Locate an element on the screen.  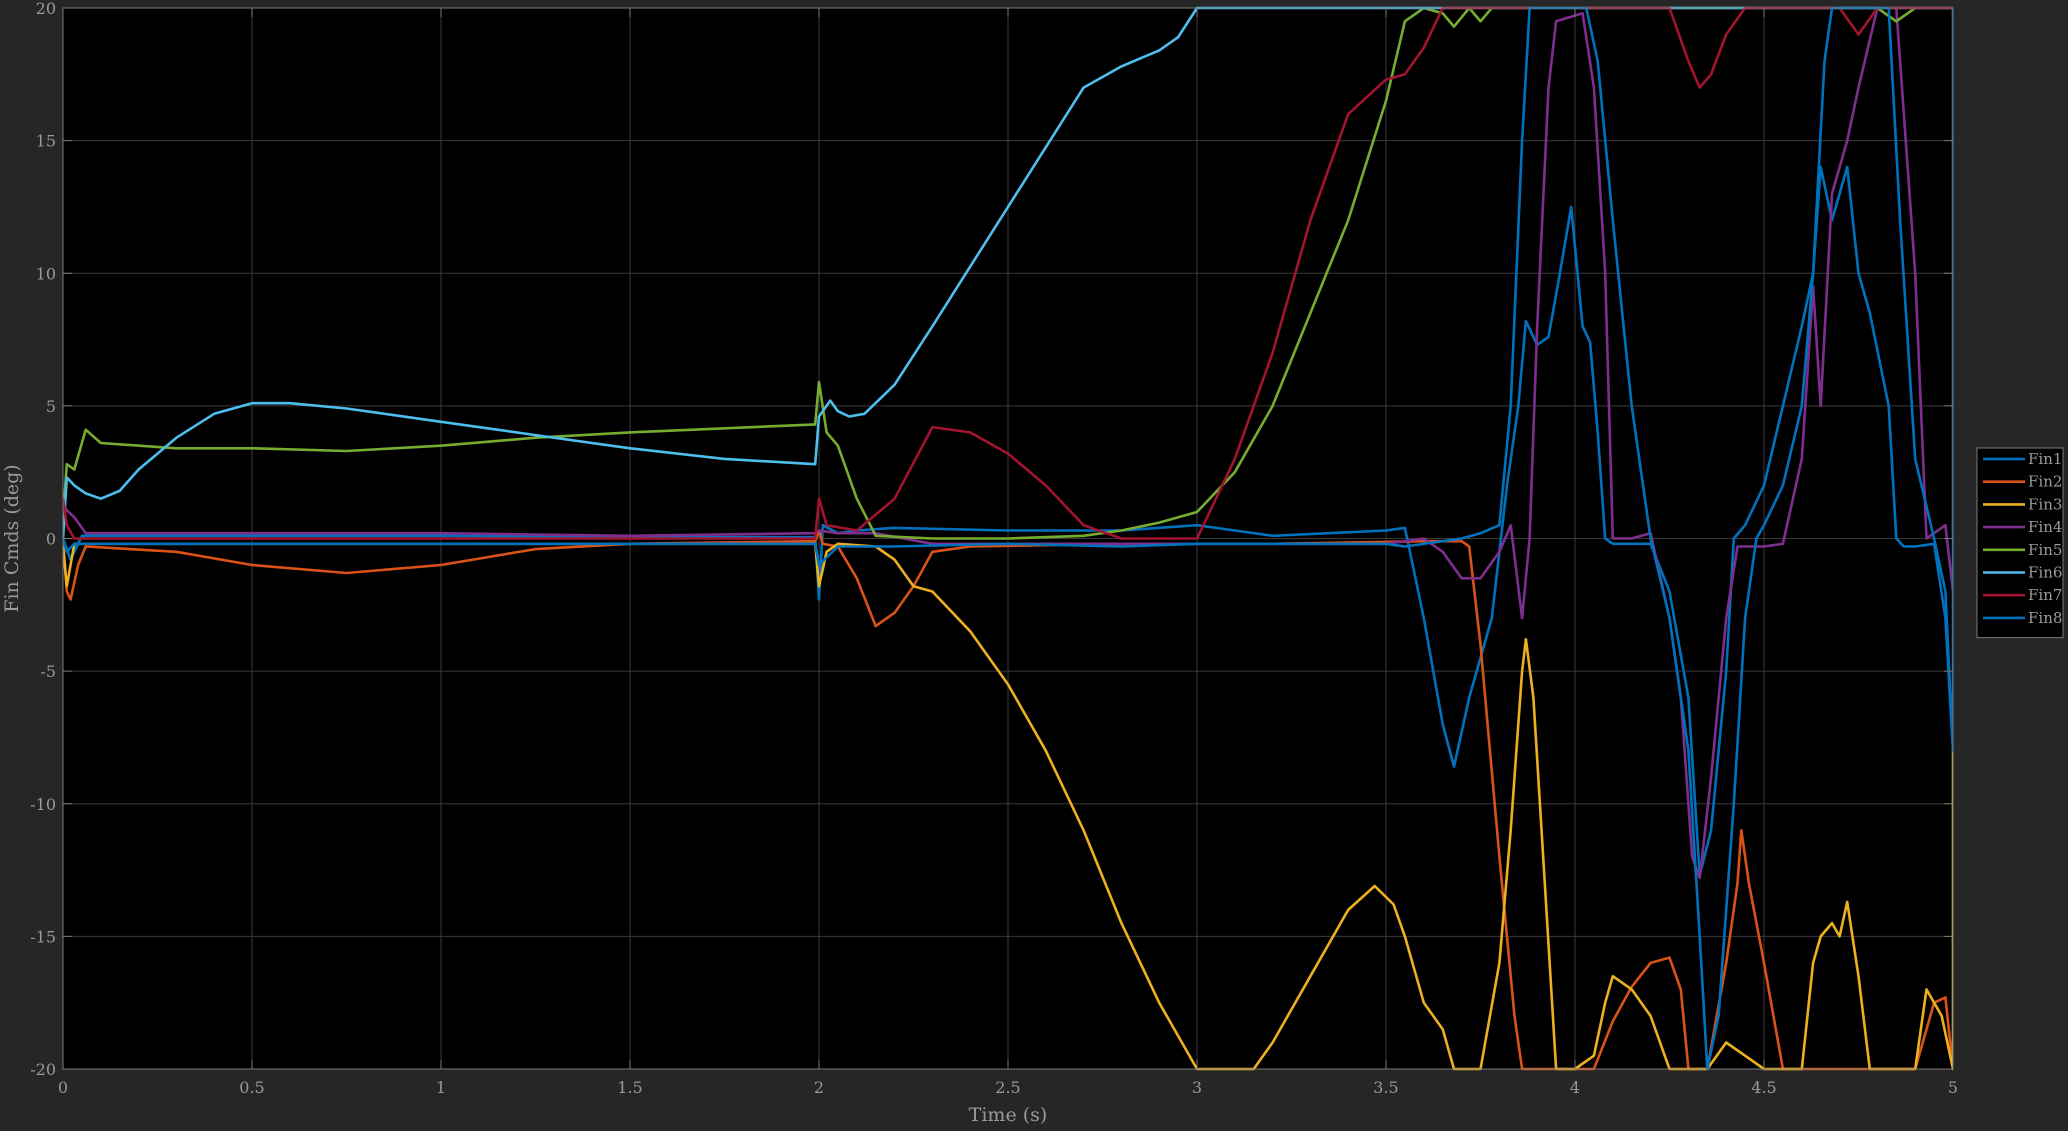
x-tick-label: 2 is located at coordinates (819, 1087).